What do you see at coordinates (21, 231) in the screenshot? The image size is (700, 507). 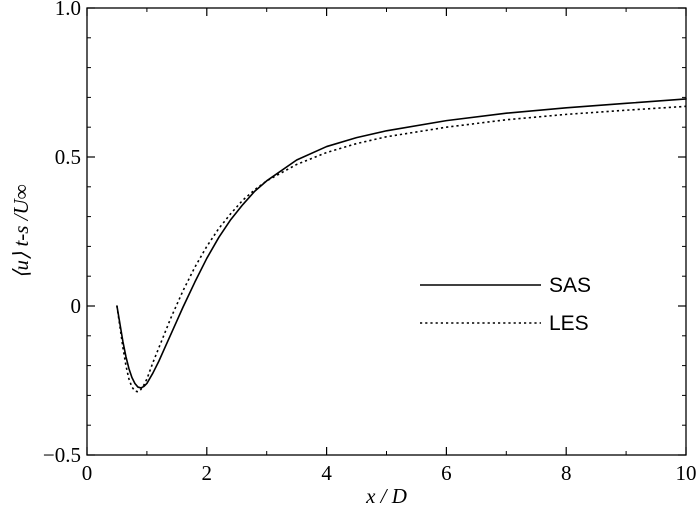 I see `y-axis-label: ⟨u⟩ t-s /U∞` at bounding box center [21, 231].